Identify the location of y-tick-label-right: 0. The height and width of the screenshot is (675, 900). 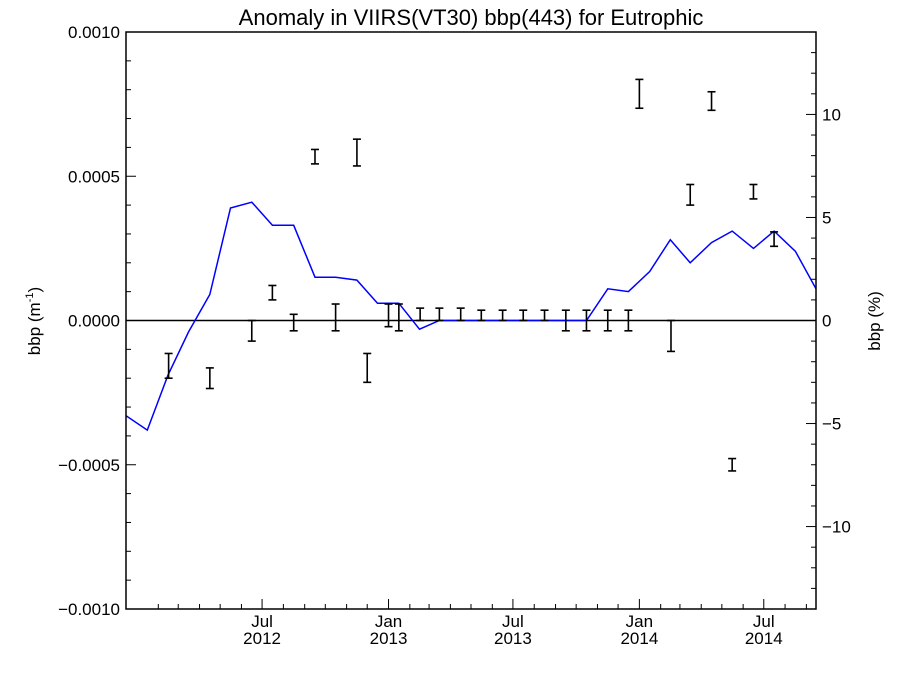
(826, 321).